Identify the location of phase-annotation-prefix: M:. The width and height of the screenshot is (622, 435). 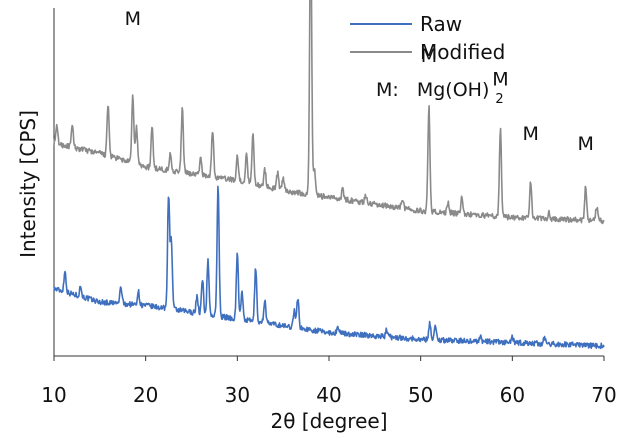
(387, 90).